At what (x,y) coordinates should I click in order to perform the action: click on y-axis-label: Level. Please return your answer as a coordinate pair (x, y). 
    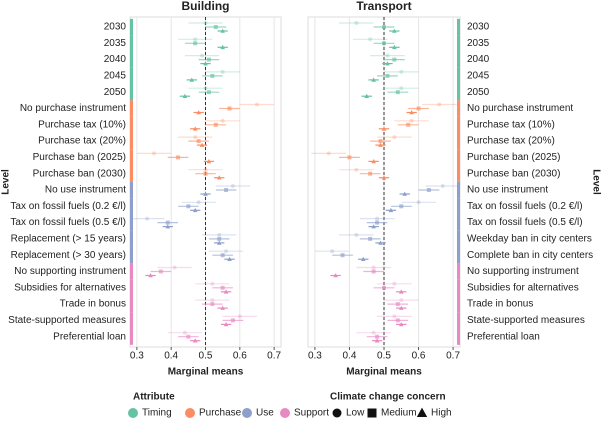
    Looking at the image, I should click on (595, 182).